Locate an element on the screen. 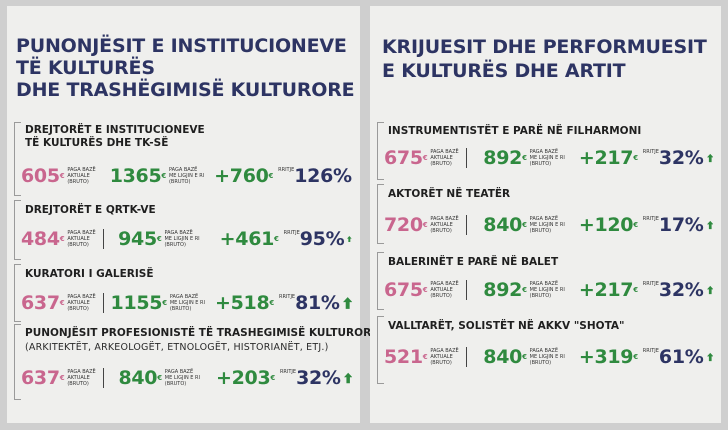  item-title: DREJTORËT E INSTITUCIONEVE is located at coordinates (115, 130).